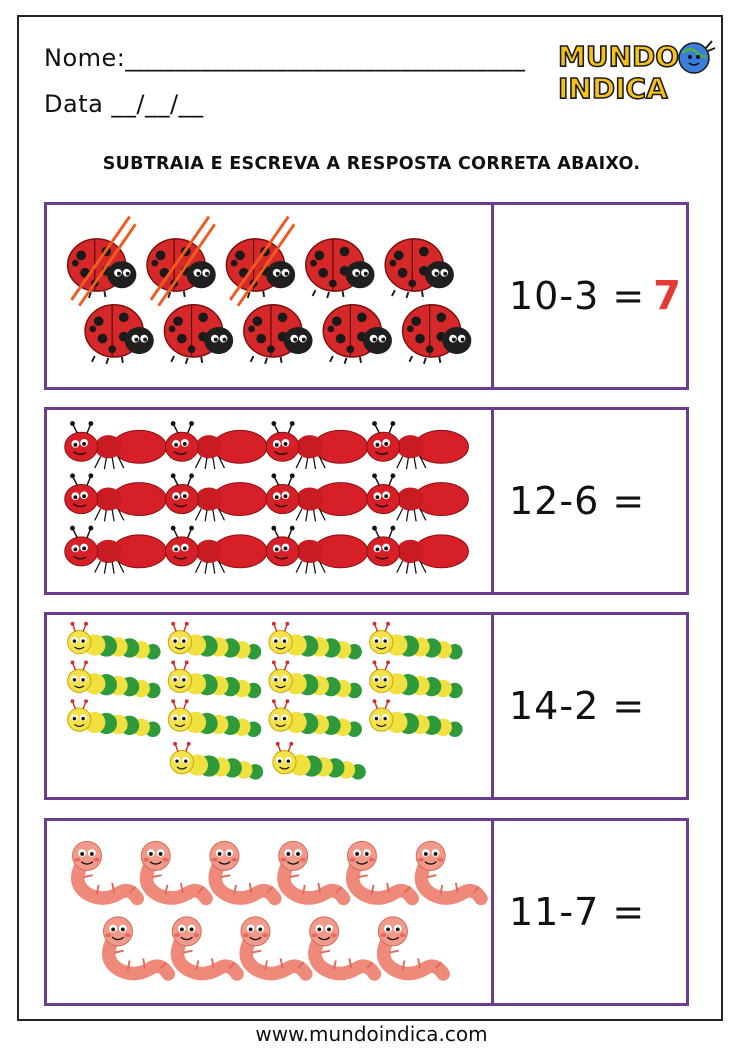  I want to click on exercise-4-pictures, so click(269, 912).